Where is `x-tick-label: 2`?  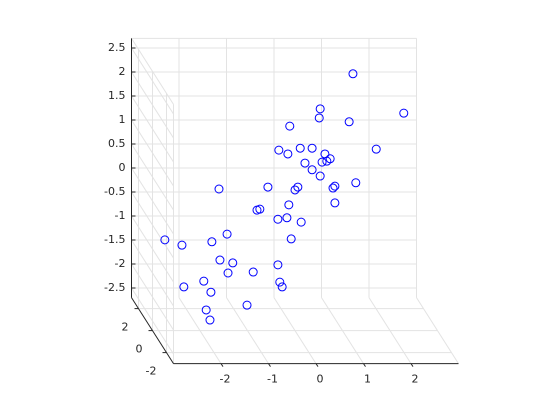 x-tick-label: 2 is located at coordinates (415, 379).